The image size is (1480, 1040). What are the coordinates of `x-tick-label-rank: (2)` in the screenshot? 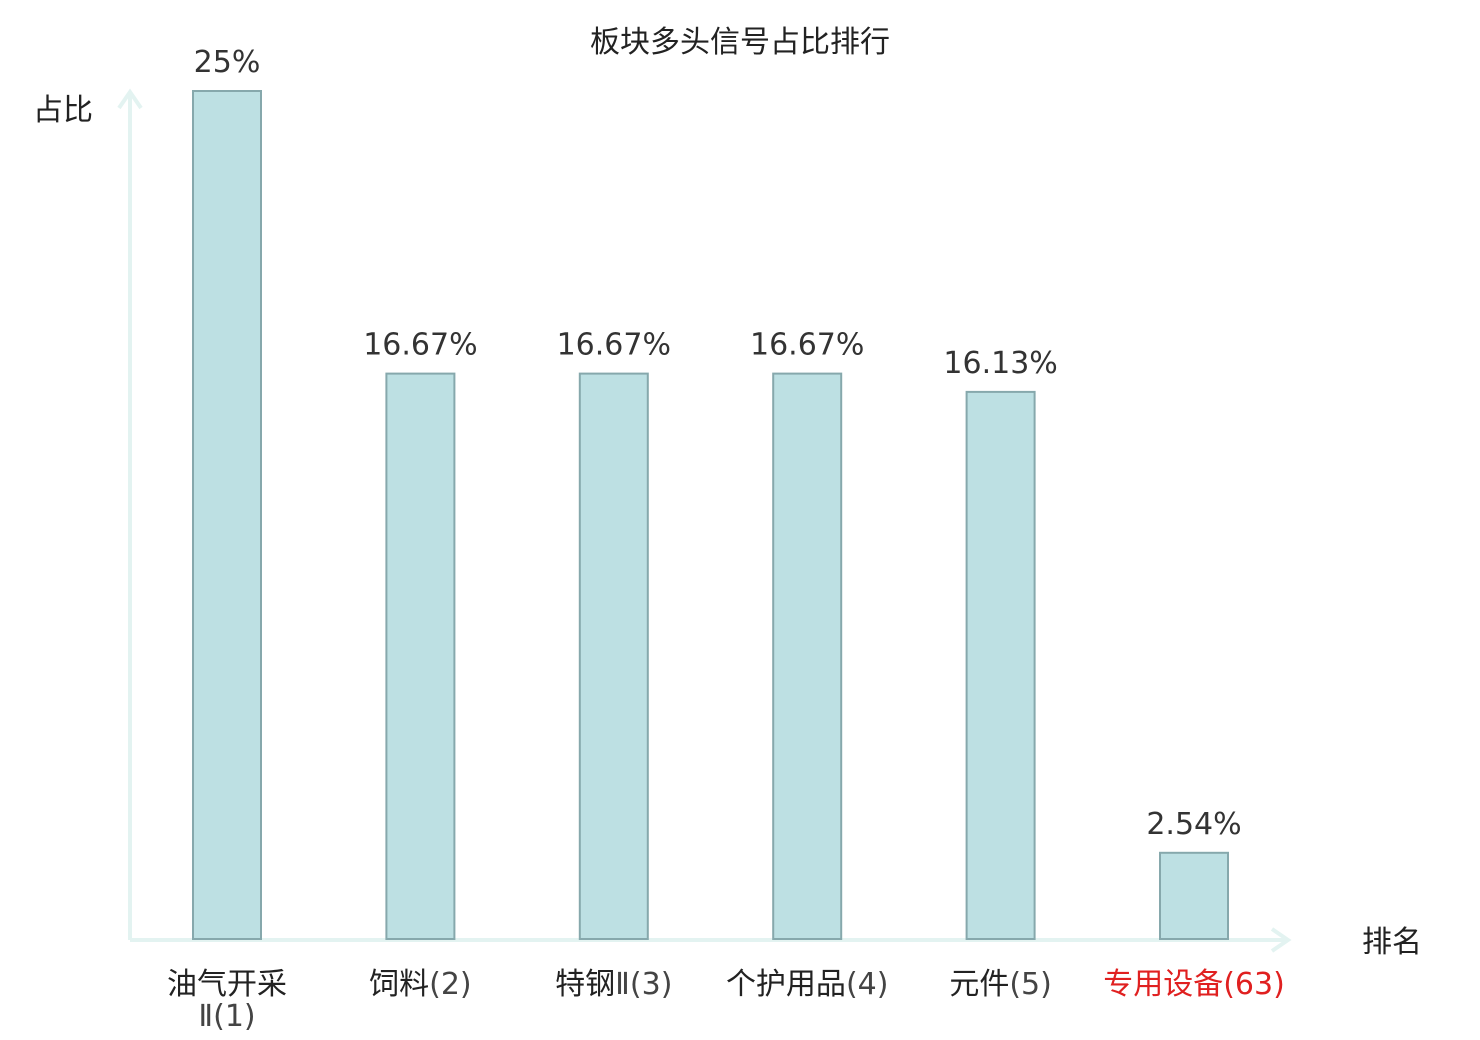 It's located at (450, 984).